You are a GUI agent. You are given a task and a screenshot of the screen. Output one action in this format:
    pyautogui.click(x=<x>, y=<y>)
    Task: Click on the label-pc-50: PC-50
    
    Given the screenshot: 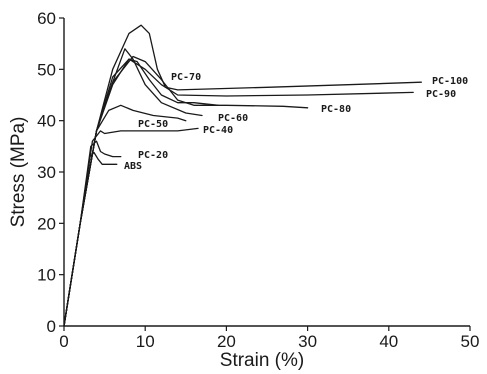 What is the action you would take?
    pyautogui.click(x=153, y=124)
    